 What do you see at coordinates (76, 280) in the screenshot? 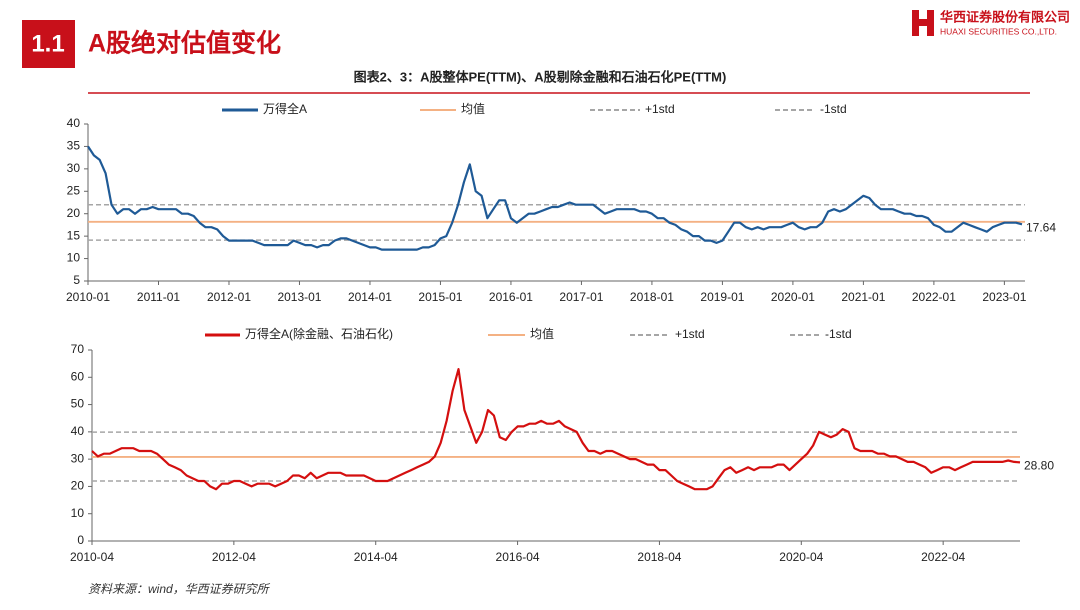
I see `y-tick-label: 5` at bounding box center [76, 280].